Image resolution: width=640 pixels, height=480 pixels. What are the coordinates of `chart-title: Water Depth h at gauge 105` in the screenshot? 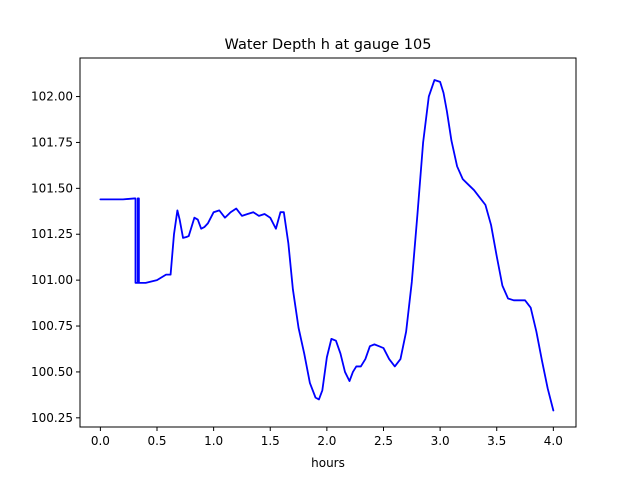 It's located at (328, 45).